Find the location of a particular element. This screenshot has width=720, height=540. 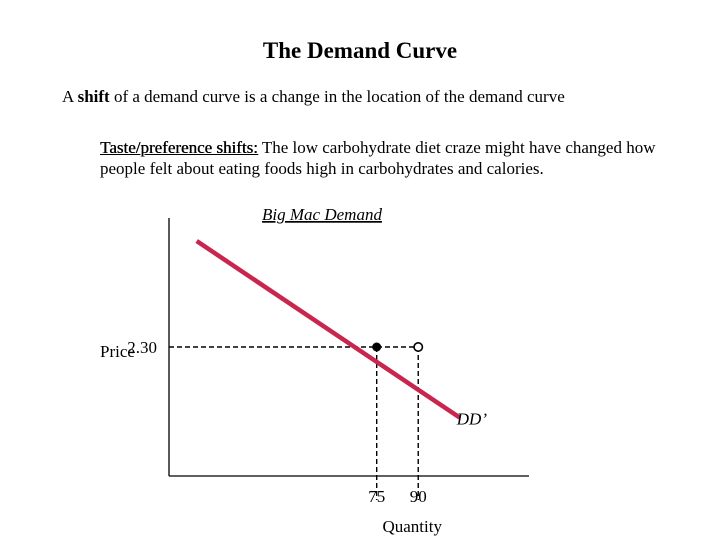

definition-prefix: A is located at coordinates (70, 96).